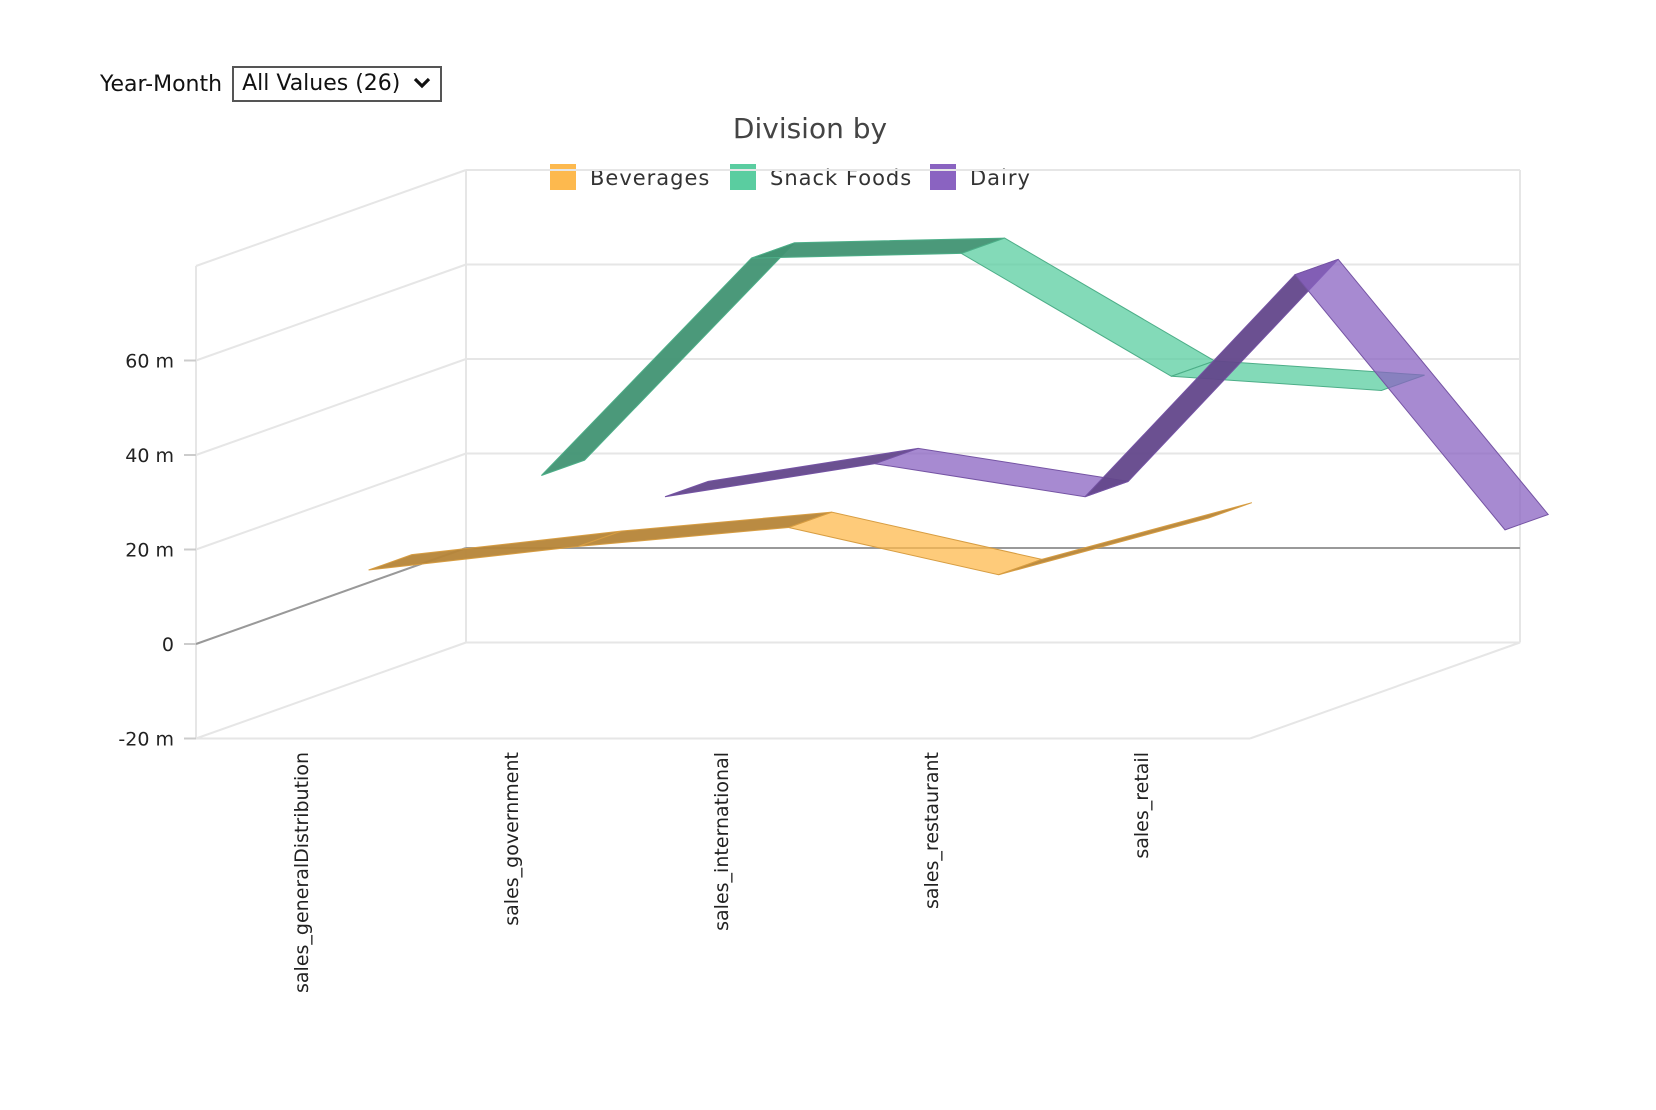 The height and width of the screenshot is (1110, 1656). Describe the element at coordinates (149, 456) in the screenshot. I see `y-tick-label: 40 m` at that location.